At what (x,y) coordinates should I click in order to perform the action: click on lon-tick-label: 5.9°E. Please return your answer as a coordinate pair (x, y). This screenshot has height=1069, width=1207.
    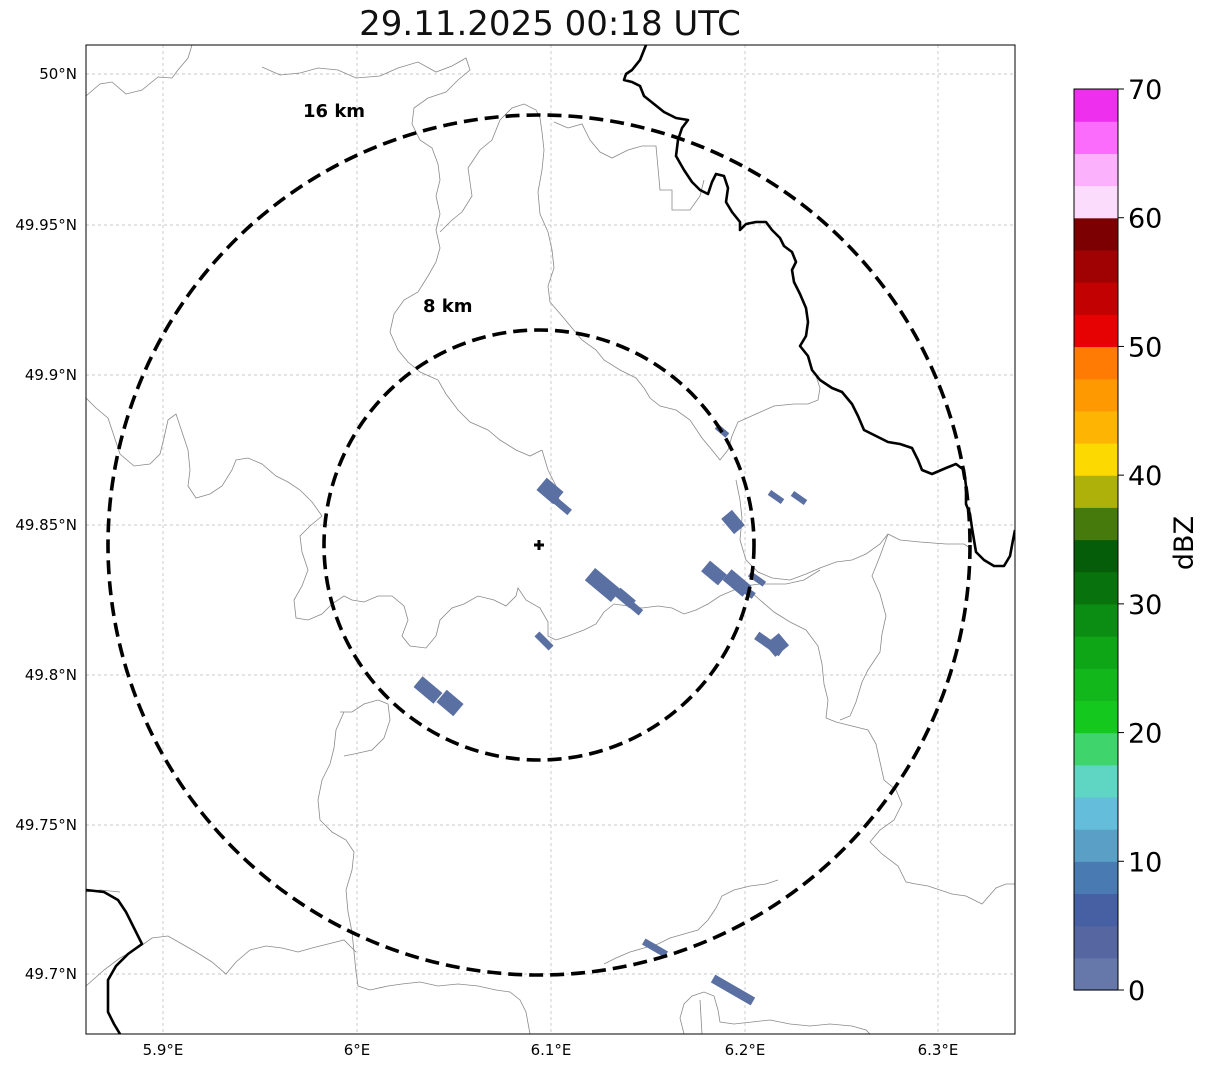
    Looking at the image, I should click on (163, 1050).